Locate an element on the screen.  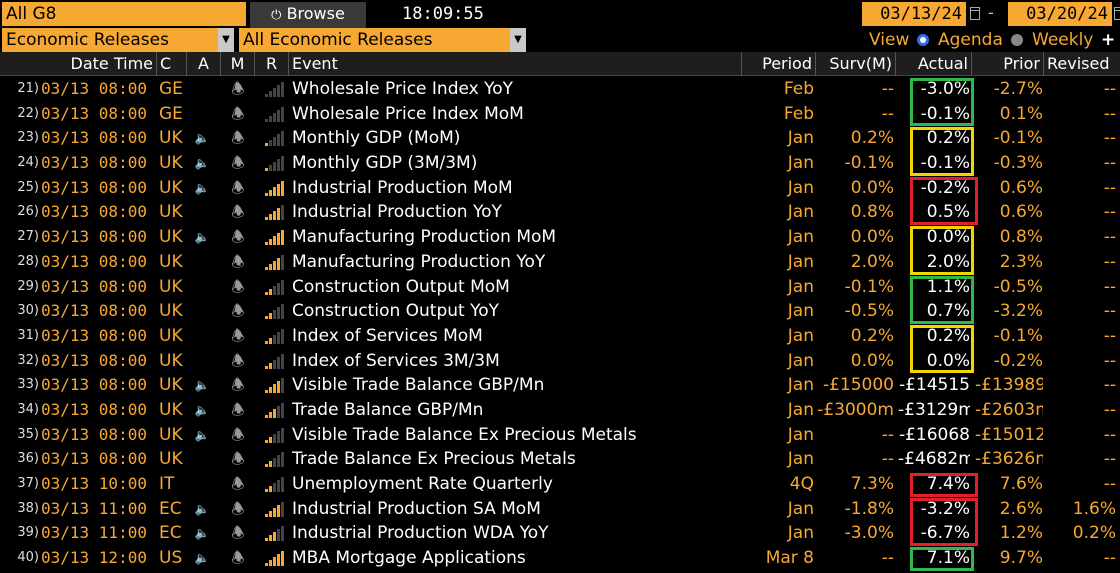
subcategory-dropdown: All Economic Releases ▼ is located at coordinates (382, 40).